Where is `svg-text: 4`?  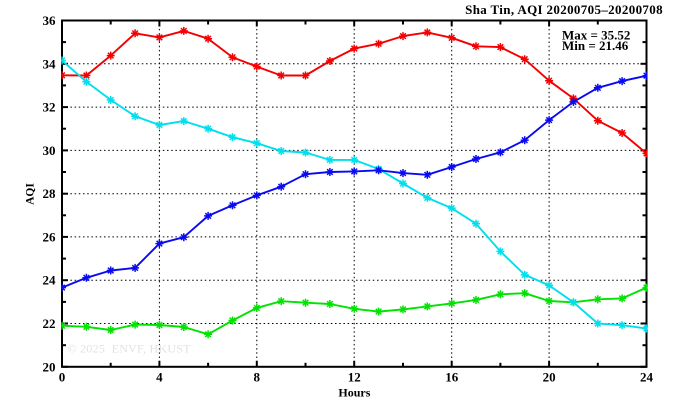
svg-text: 4 is located at coordinates (159, 377).